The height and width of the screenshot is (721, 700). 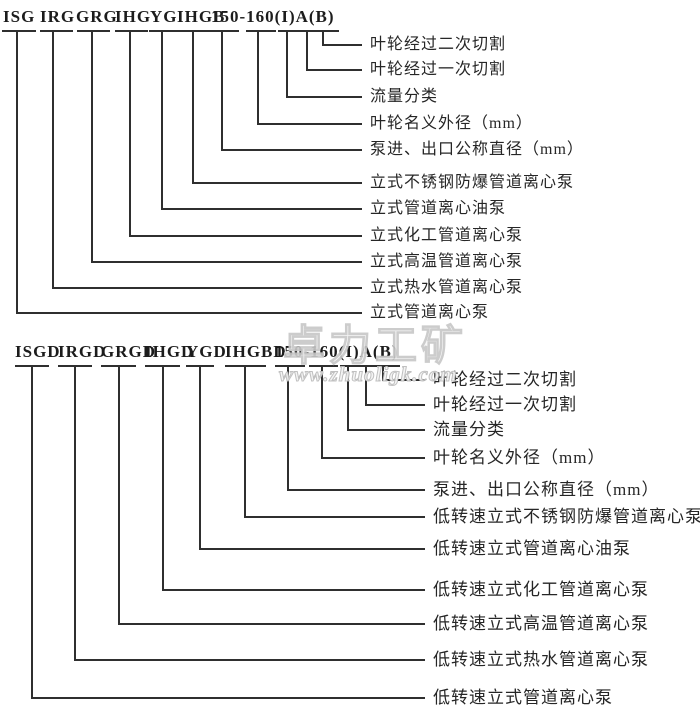 What do you see at coordinates (546, 489) in the screenshot?
I see `label-inlet-outlet-diameter-ls: 泵进、出口公称直径（mm）` at bounding box center [546, 489].